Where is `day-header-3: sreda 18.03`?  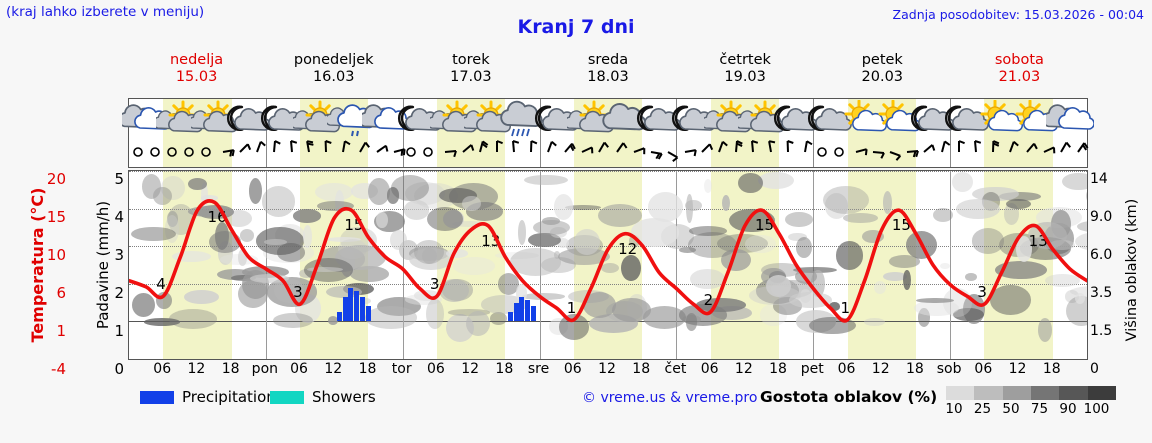
day-header-3: sreda 18.03 is located at coordinates (607, 74).